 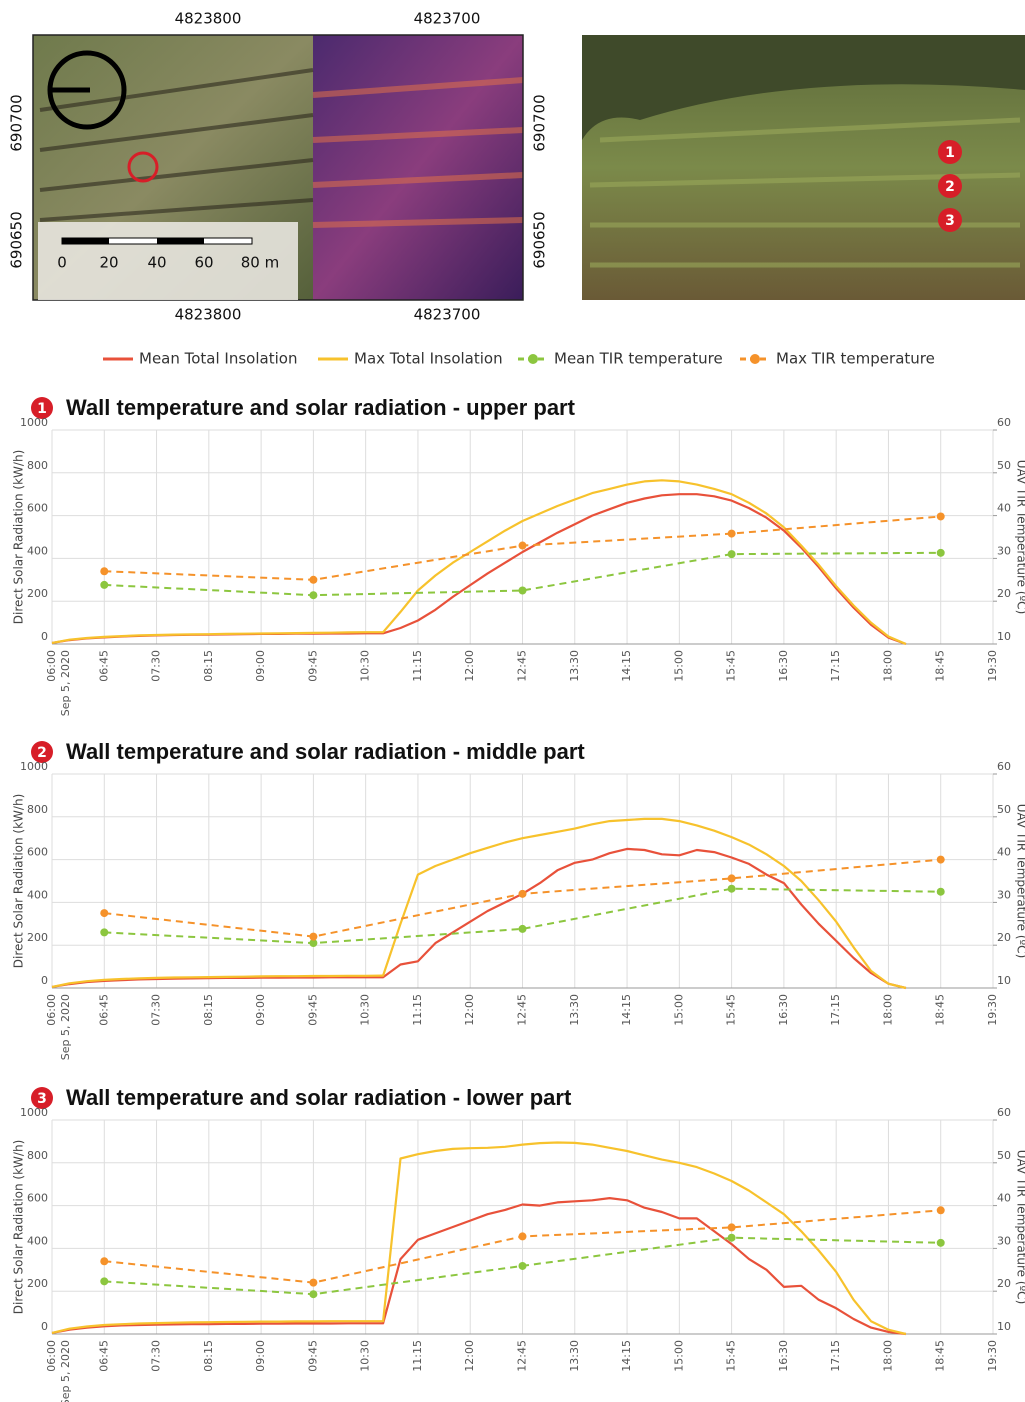 I want to click on x-tick-label: 15:00, so click(x=678, y=1010).